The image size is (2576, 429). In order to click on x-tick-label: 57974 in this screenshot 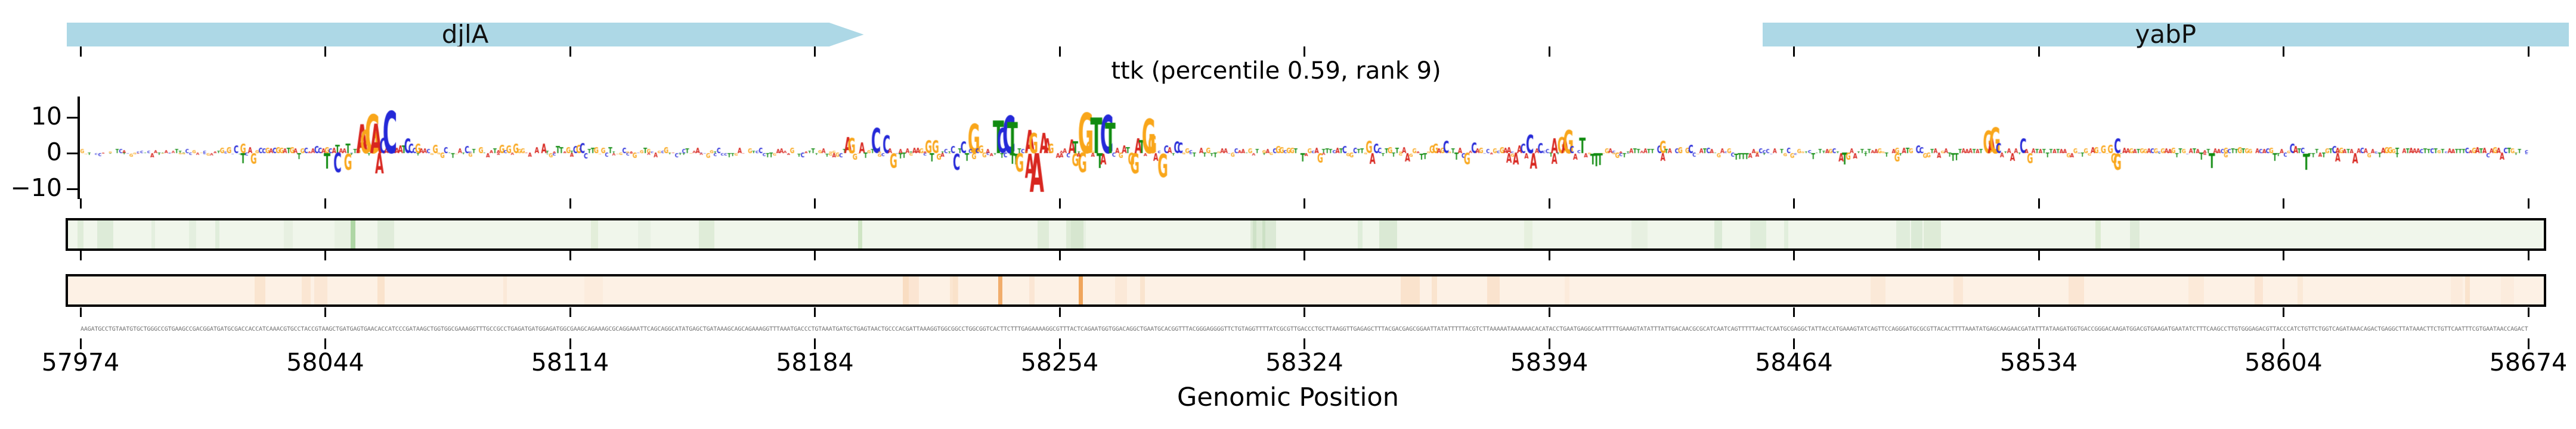, I will do `click(80, 362)`.